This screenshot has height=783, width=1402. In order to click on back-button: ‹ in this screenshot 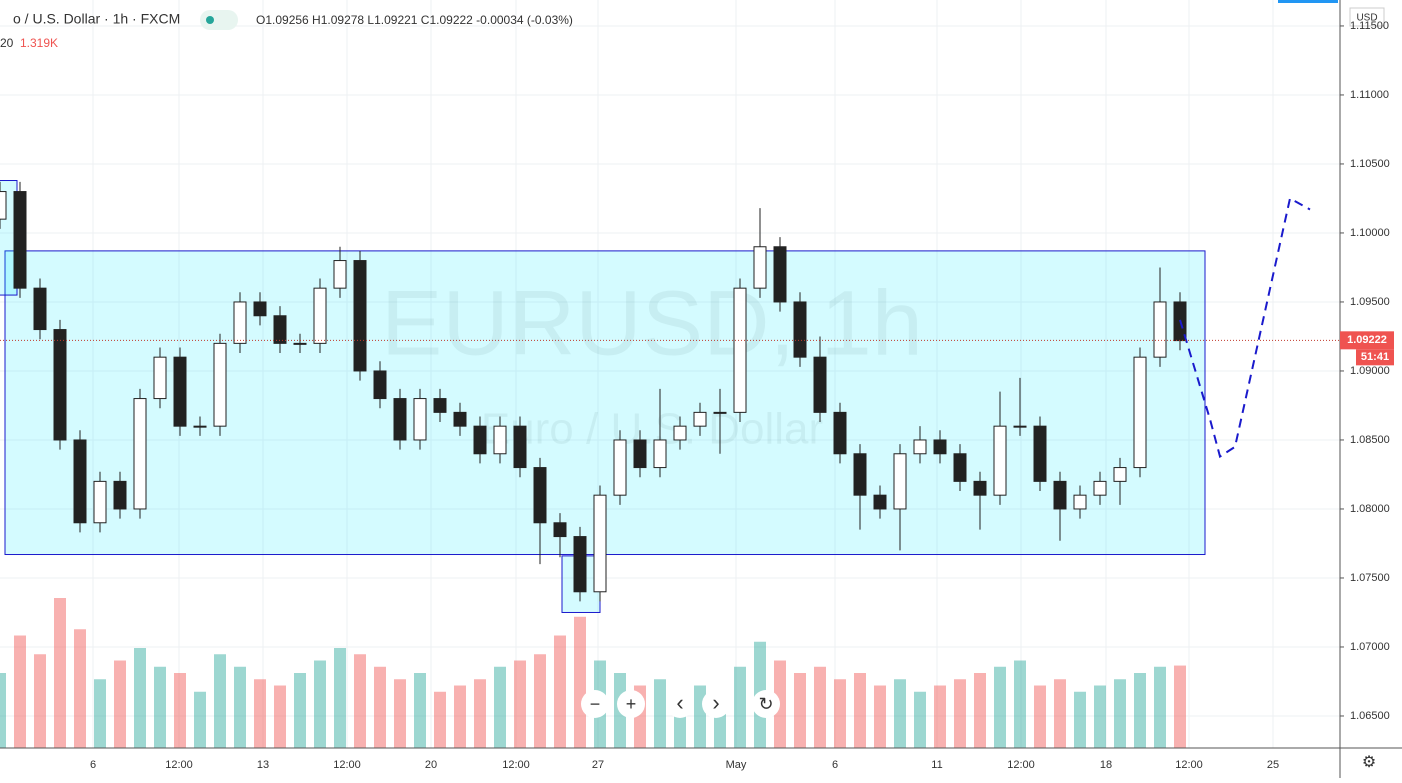, I will do `click(680, 704)`.